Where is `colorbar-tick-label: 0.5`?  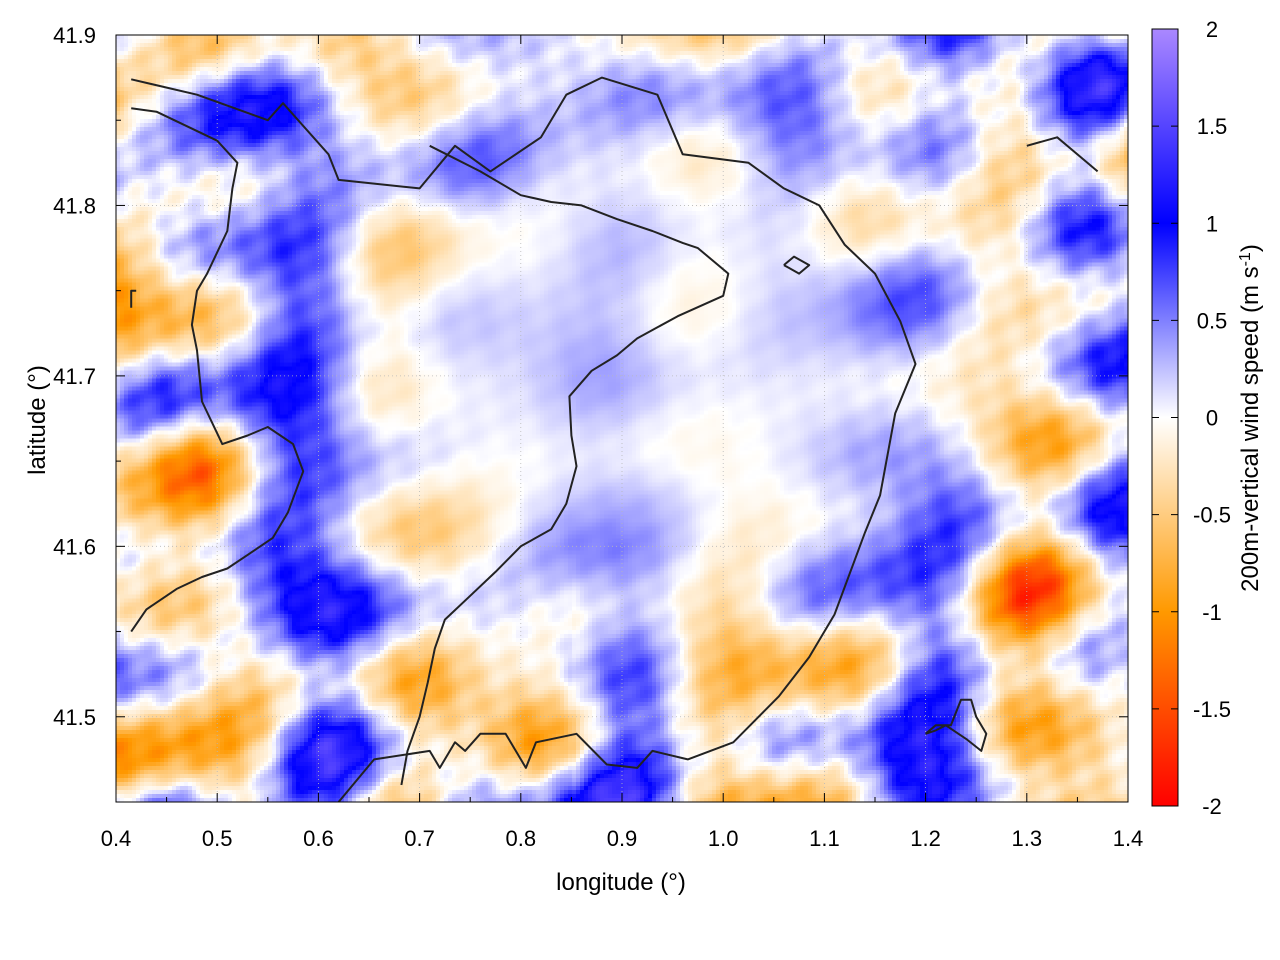 colorbar-tick-label: 0.5 is located at coordinates (1212, 320).